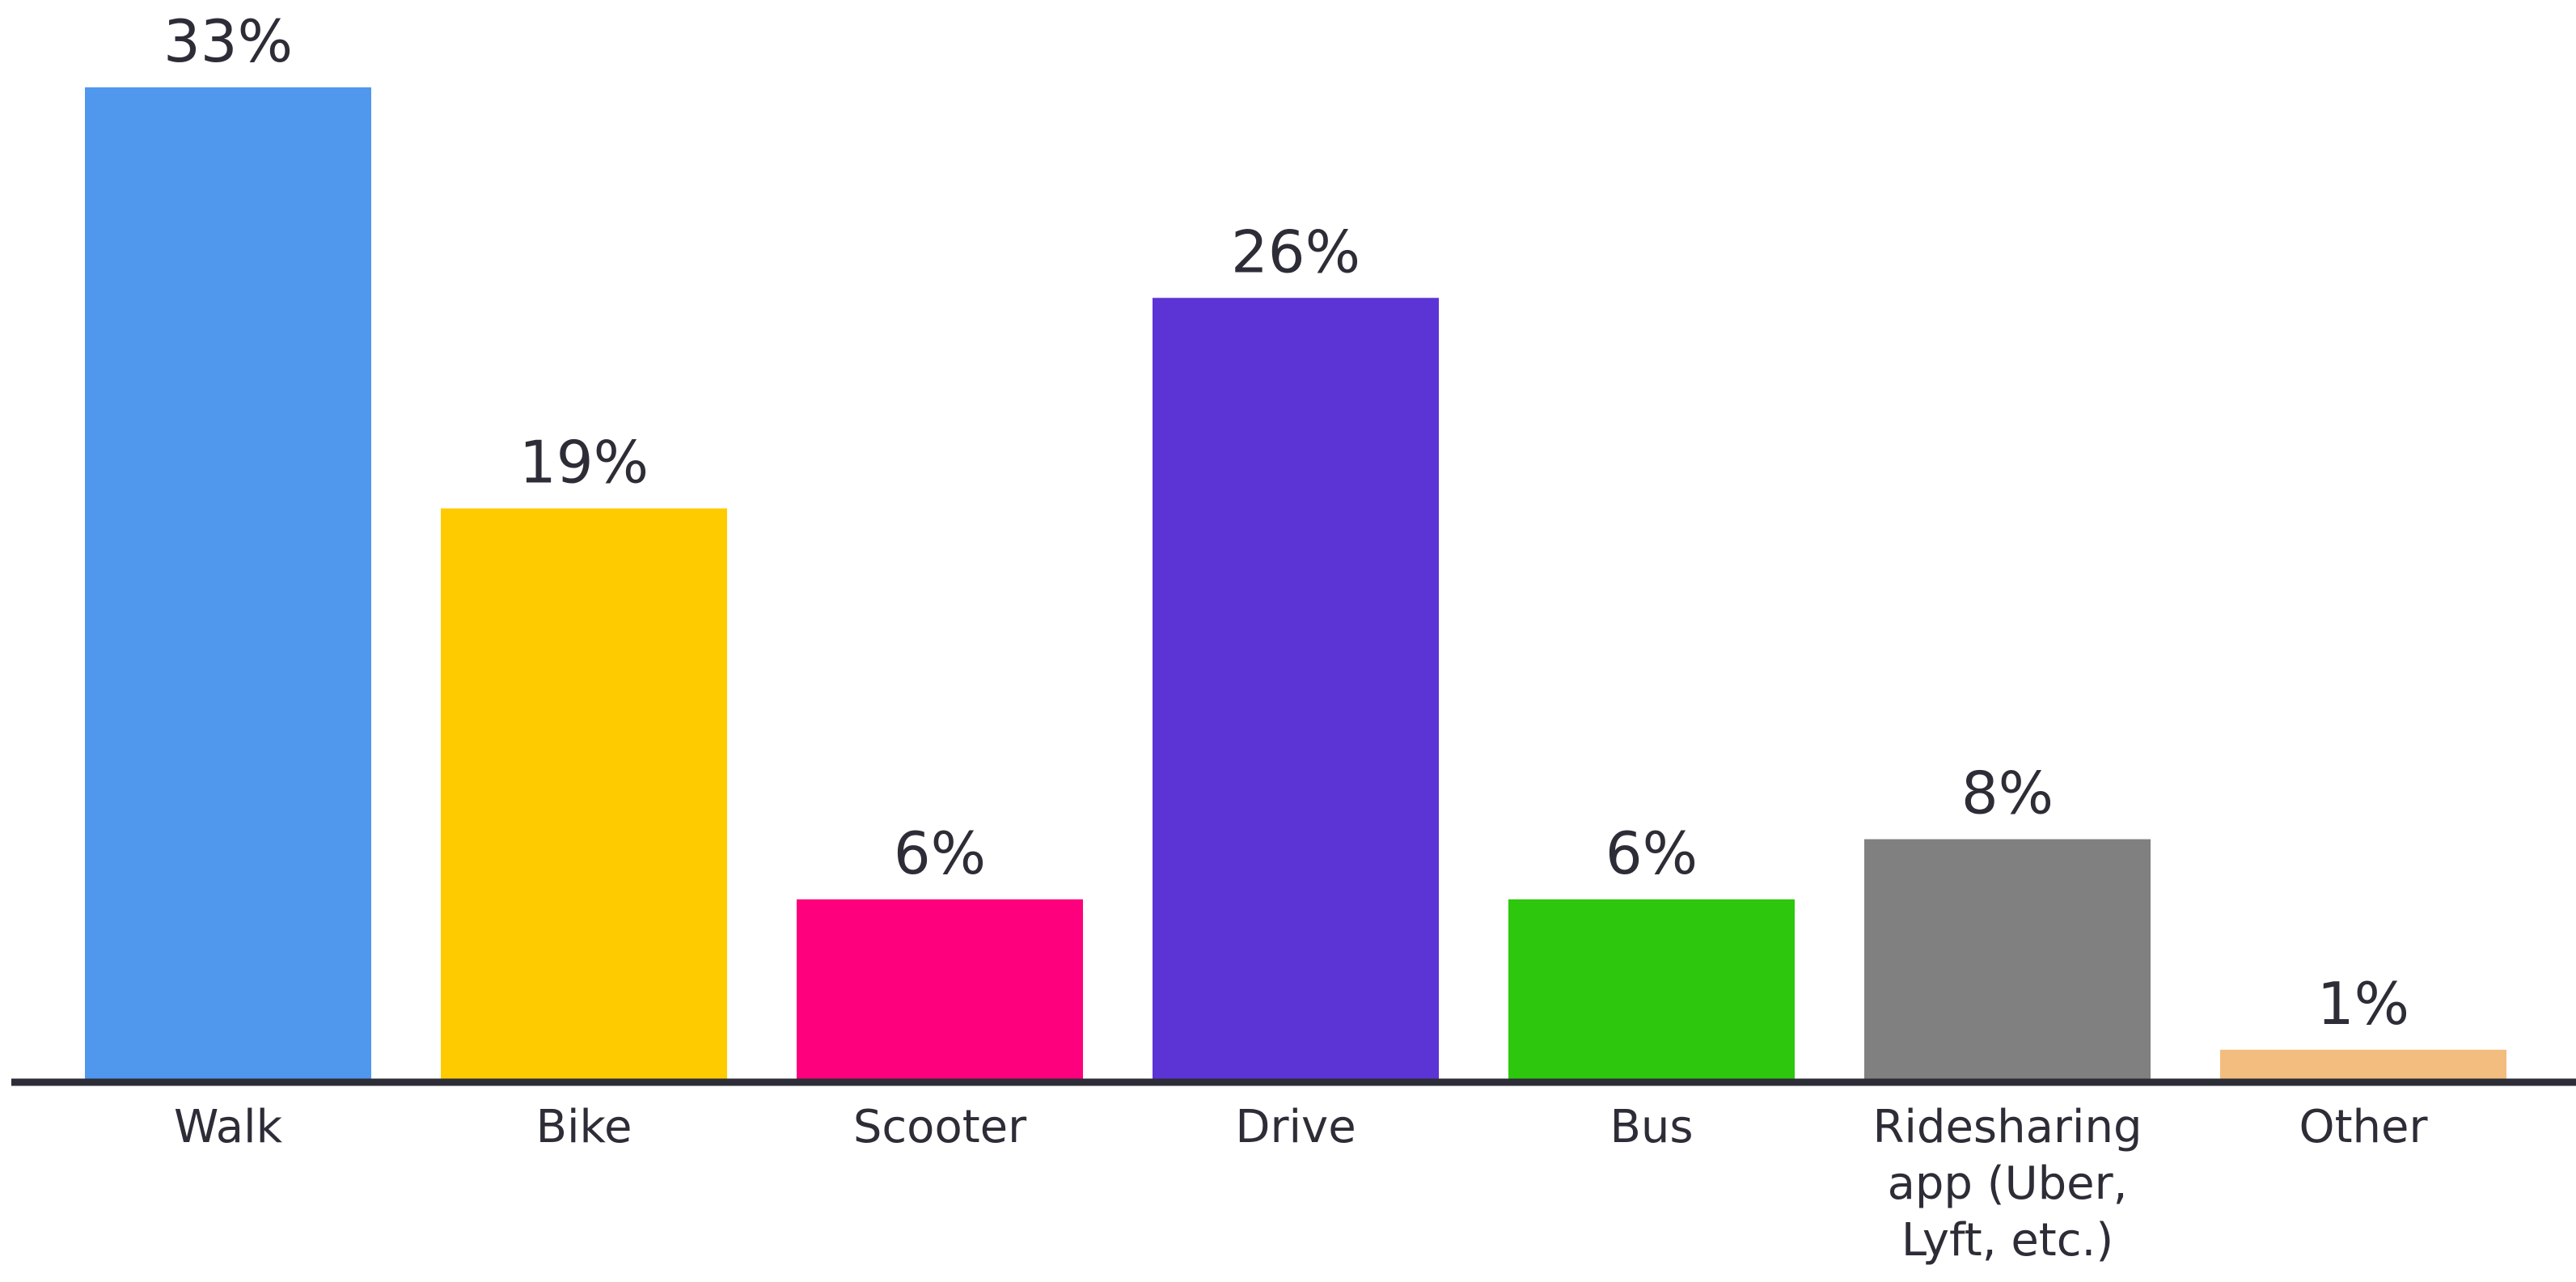 The height and width of the screenshot is (1282, 2576). I want to click on category-label: Bike, so click(584, 1127).